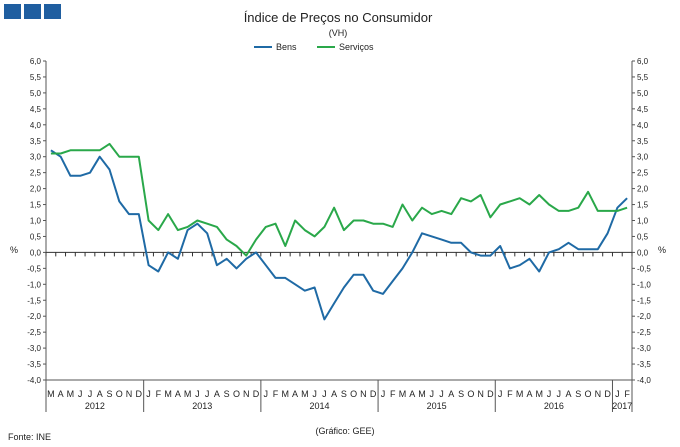 This screenshot has height=447, width=680. Describe the element at coordinates (36, 236) in the screenshot. I see `y-tick-label-left: 0,5` at that location.